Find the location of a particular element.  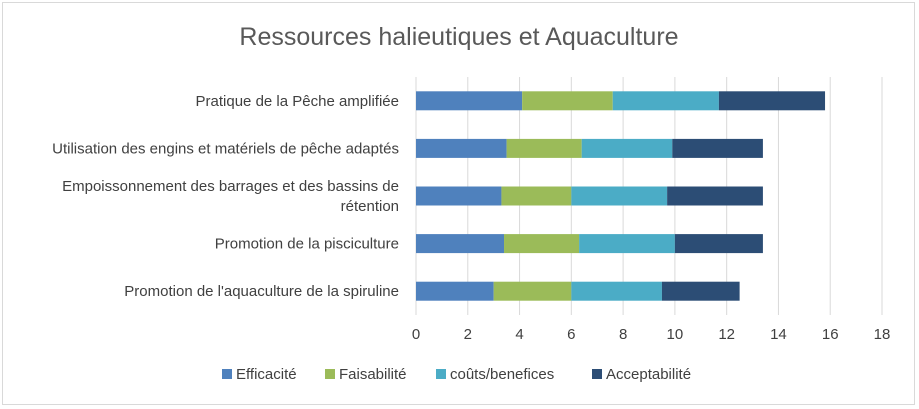

x-axis-ticks: 0 2 4 6 8 10 12 14 16 18 is located at coordinates (651, 334).